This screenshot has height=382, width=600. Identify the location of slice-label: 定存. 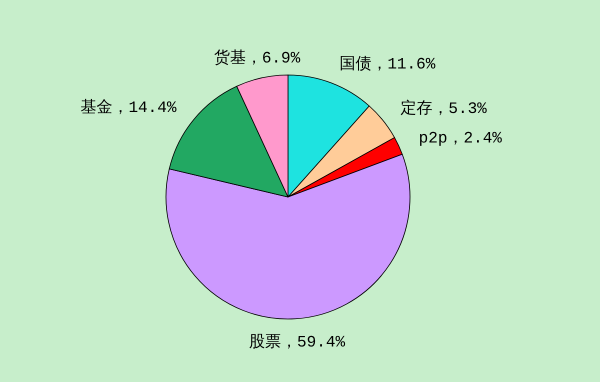
(416, 108).